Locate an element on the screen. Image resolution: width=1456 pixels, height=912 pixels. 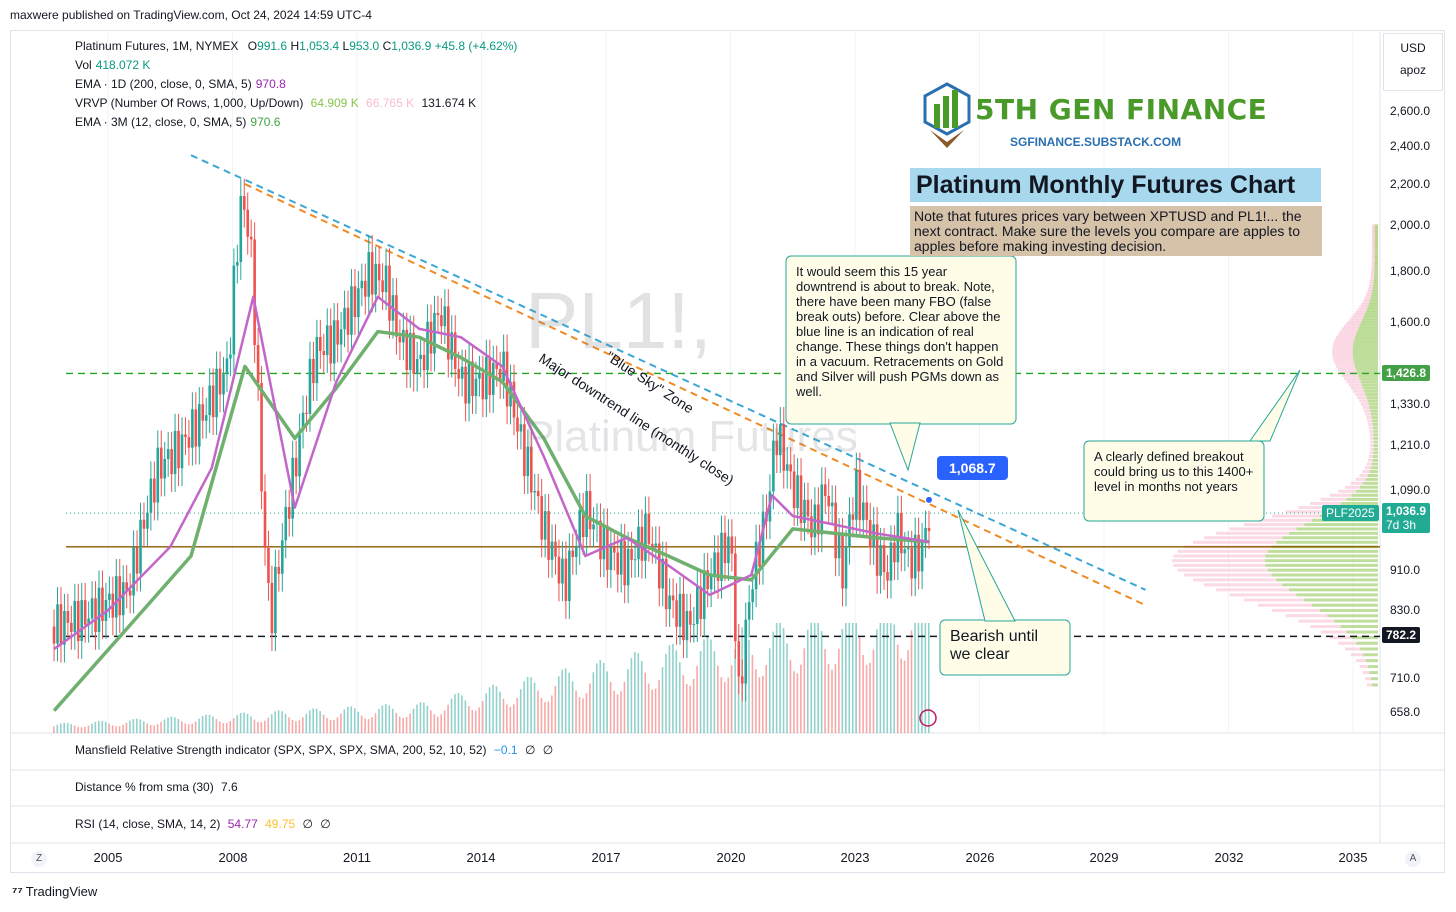
legend-ema3m: EMA · 3M (12, close, 0, SMA, 5) 970.6 is located at coordinates (177, 122).